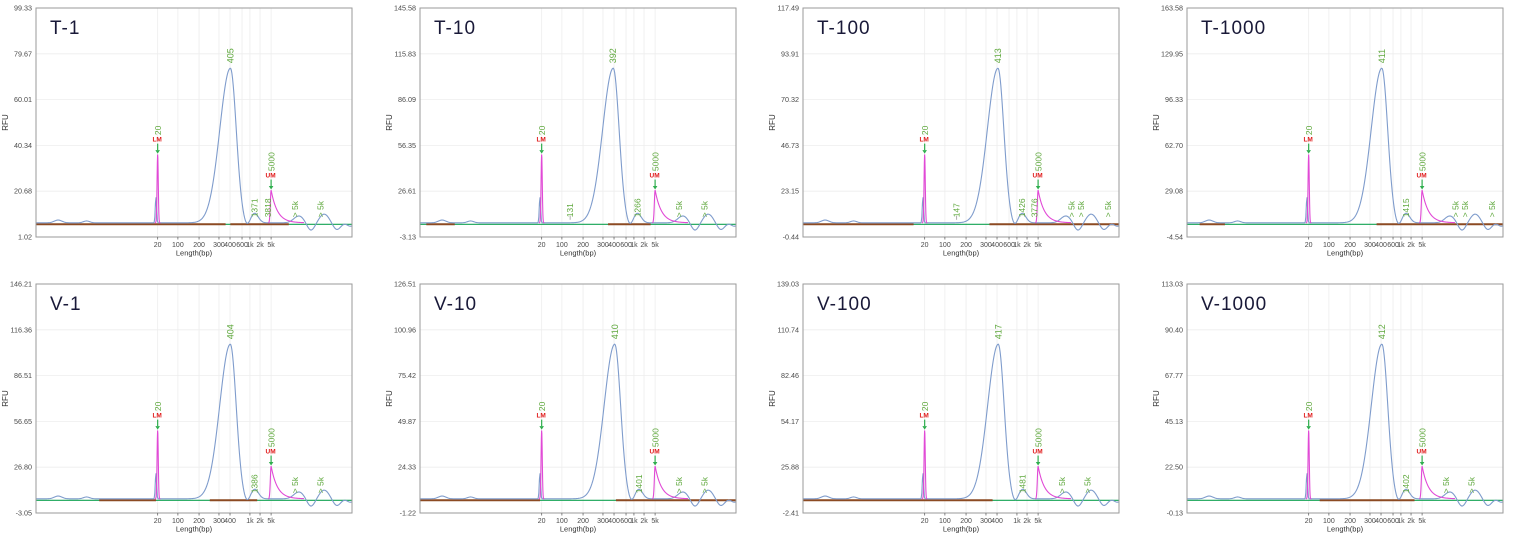  Describe the element at coordinates (790, 53) in the screenshot. I see `y-tick-label: 93.91` at that location.